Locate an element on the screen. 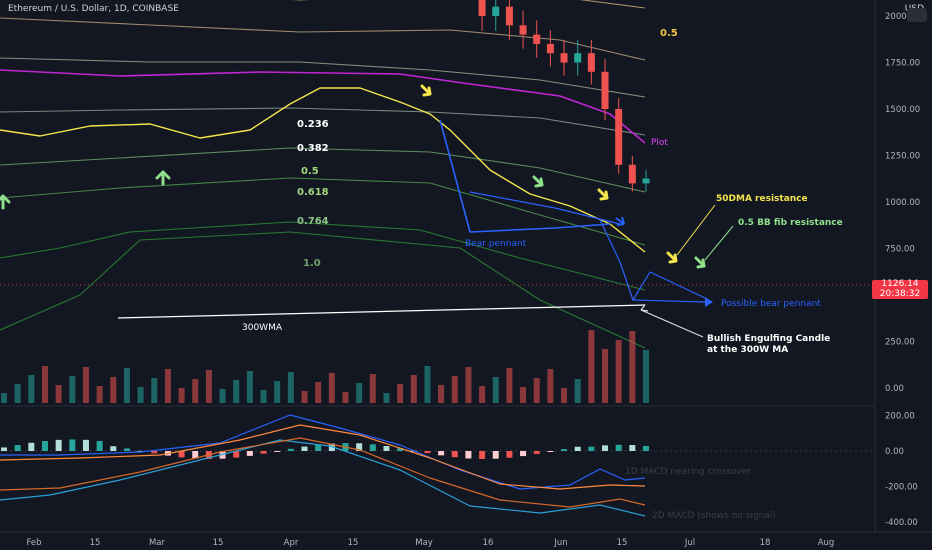 The width and height of the screenshot is (932, 550). time-tick-label: 16 is located at coordinates (488, 543).